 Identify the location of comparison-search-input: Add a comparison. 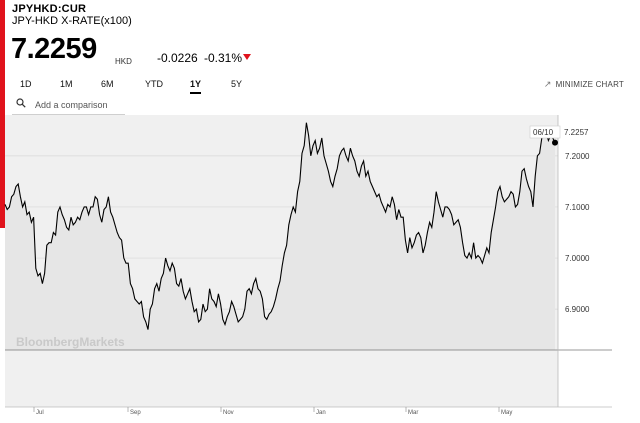
(68, 105).